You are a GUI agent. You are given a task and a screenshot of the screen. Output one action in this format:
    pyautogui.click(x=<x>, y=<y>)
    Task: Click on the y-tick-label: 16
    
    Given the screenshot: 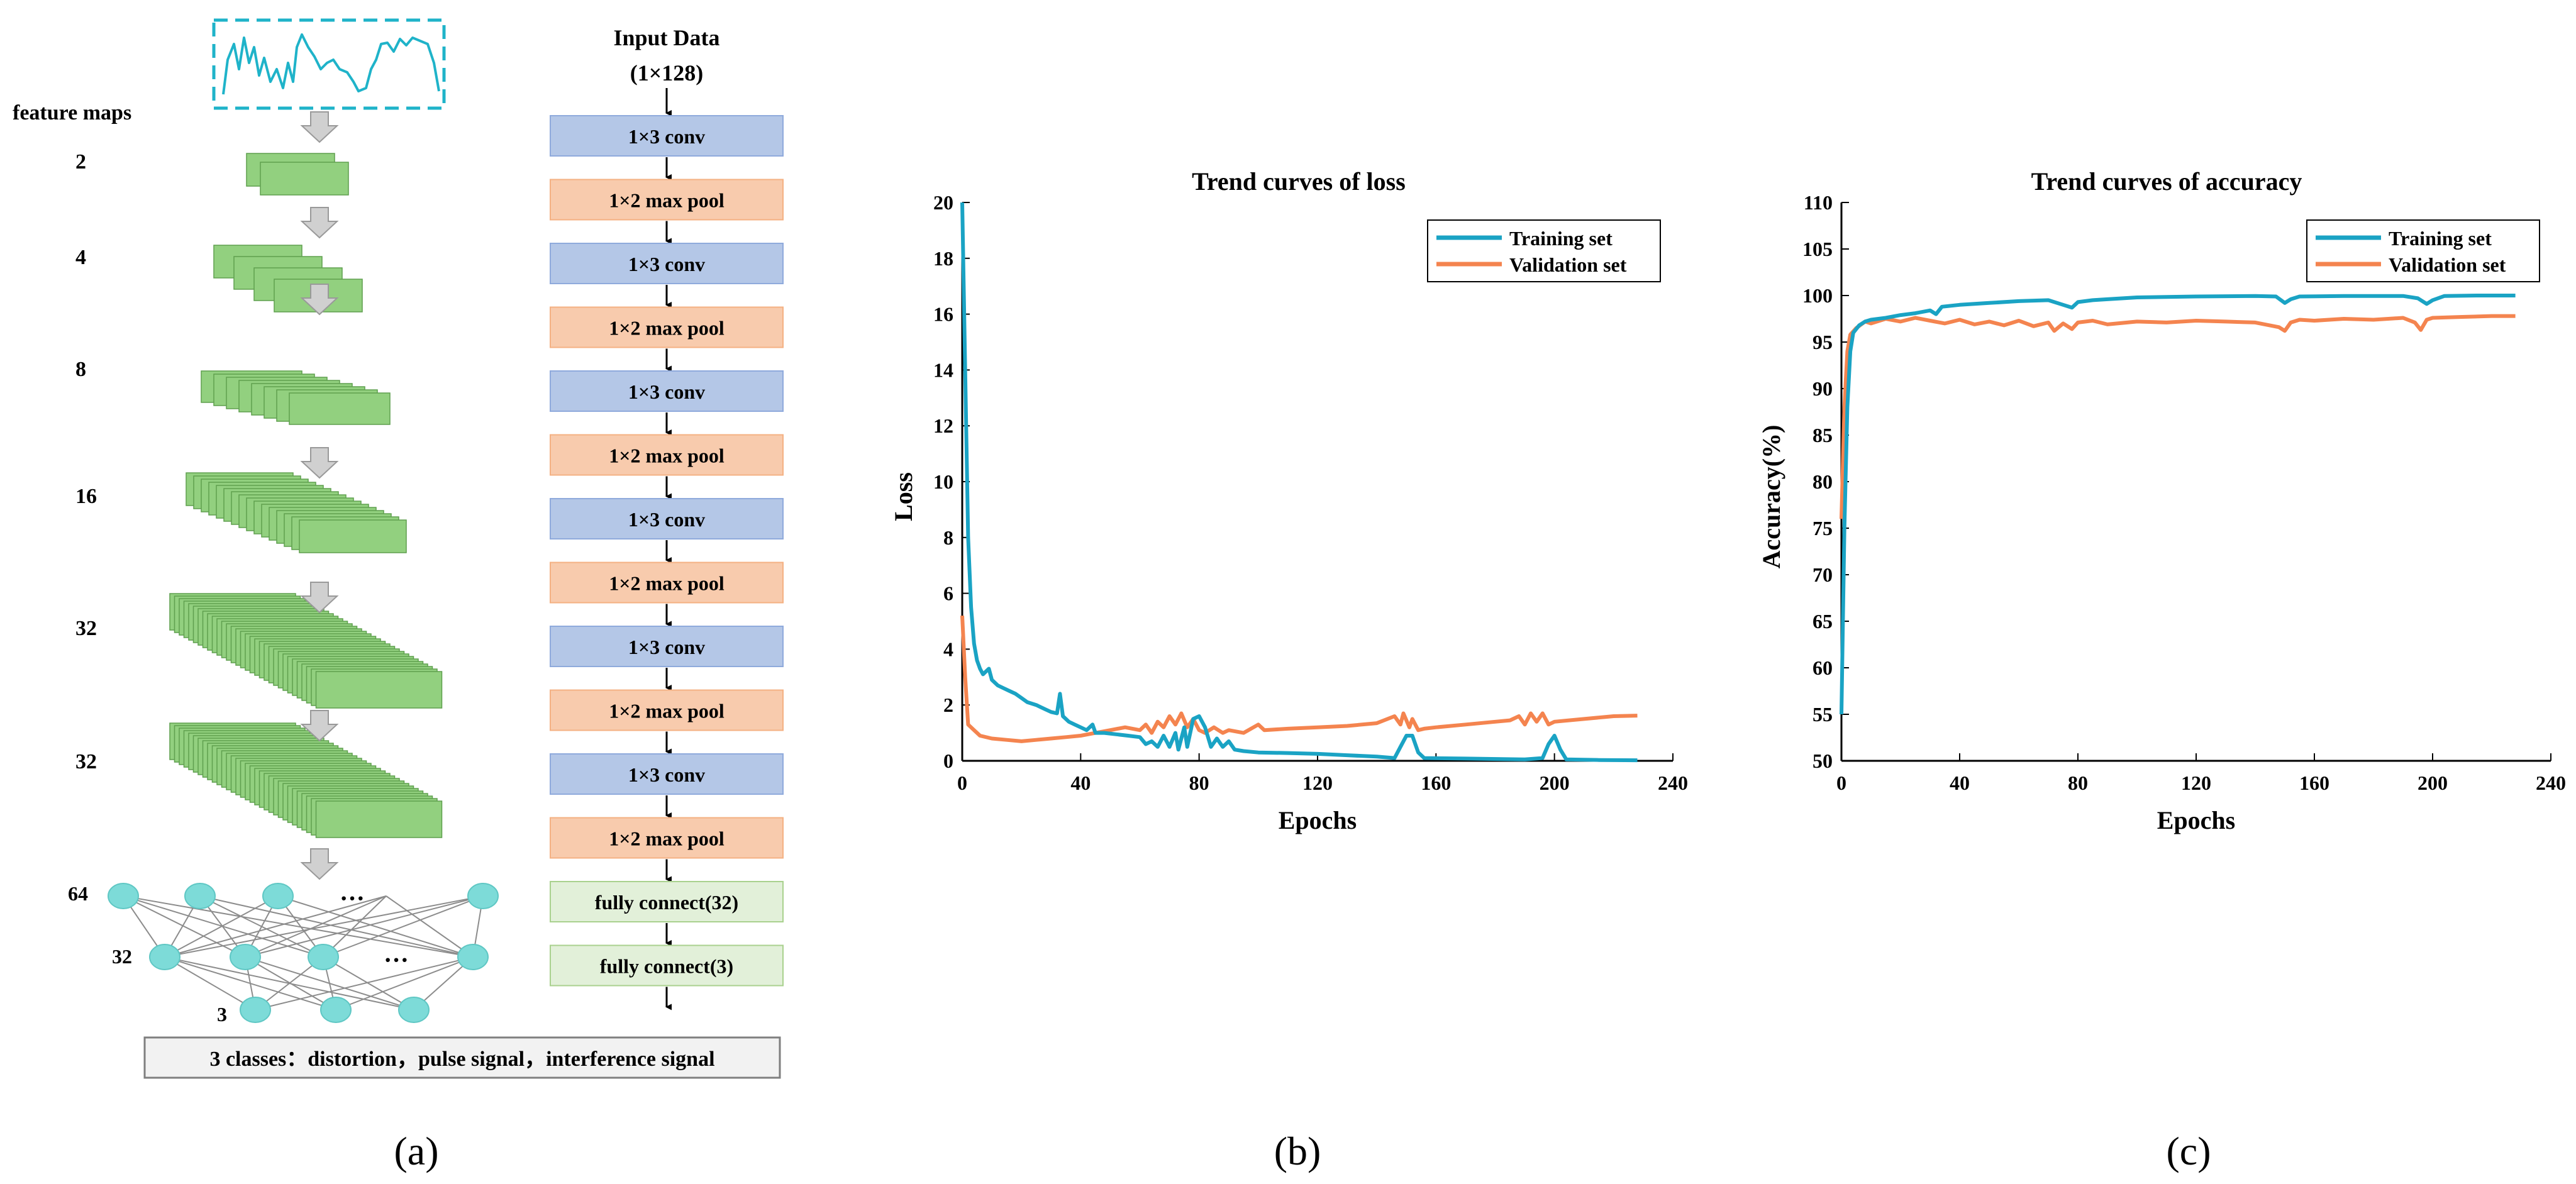 What is the action you would take?
    pyautogui.click(x=943, y=314)
    